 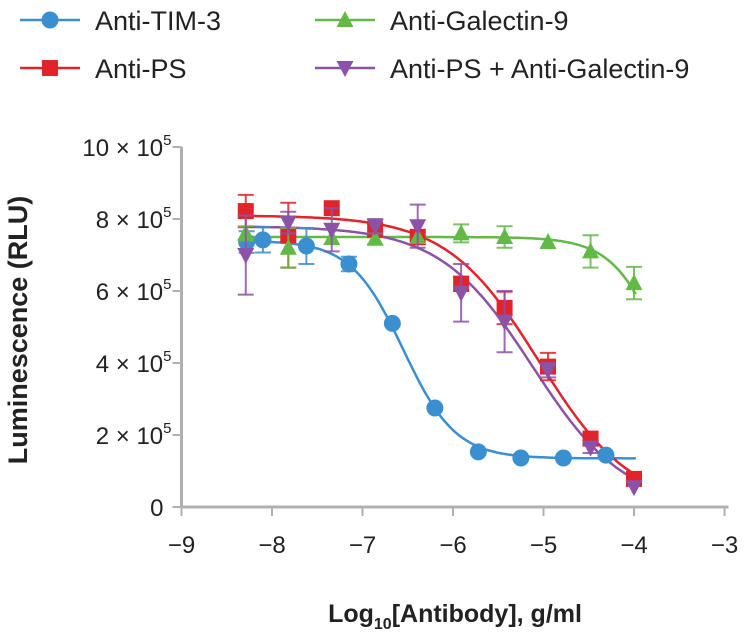 What do you see at coordinates (539, 69) in the screenshot?
I see `legend-label: Anti-PS + Anti-Galectin-9` at bounding box center [539, 69].